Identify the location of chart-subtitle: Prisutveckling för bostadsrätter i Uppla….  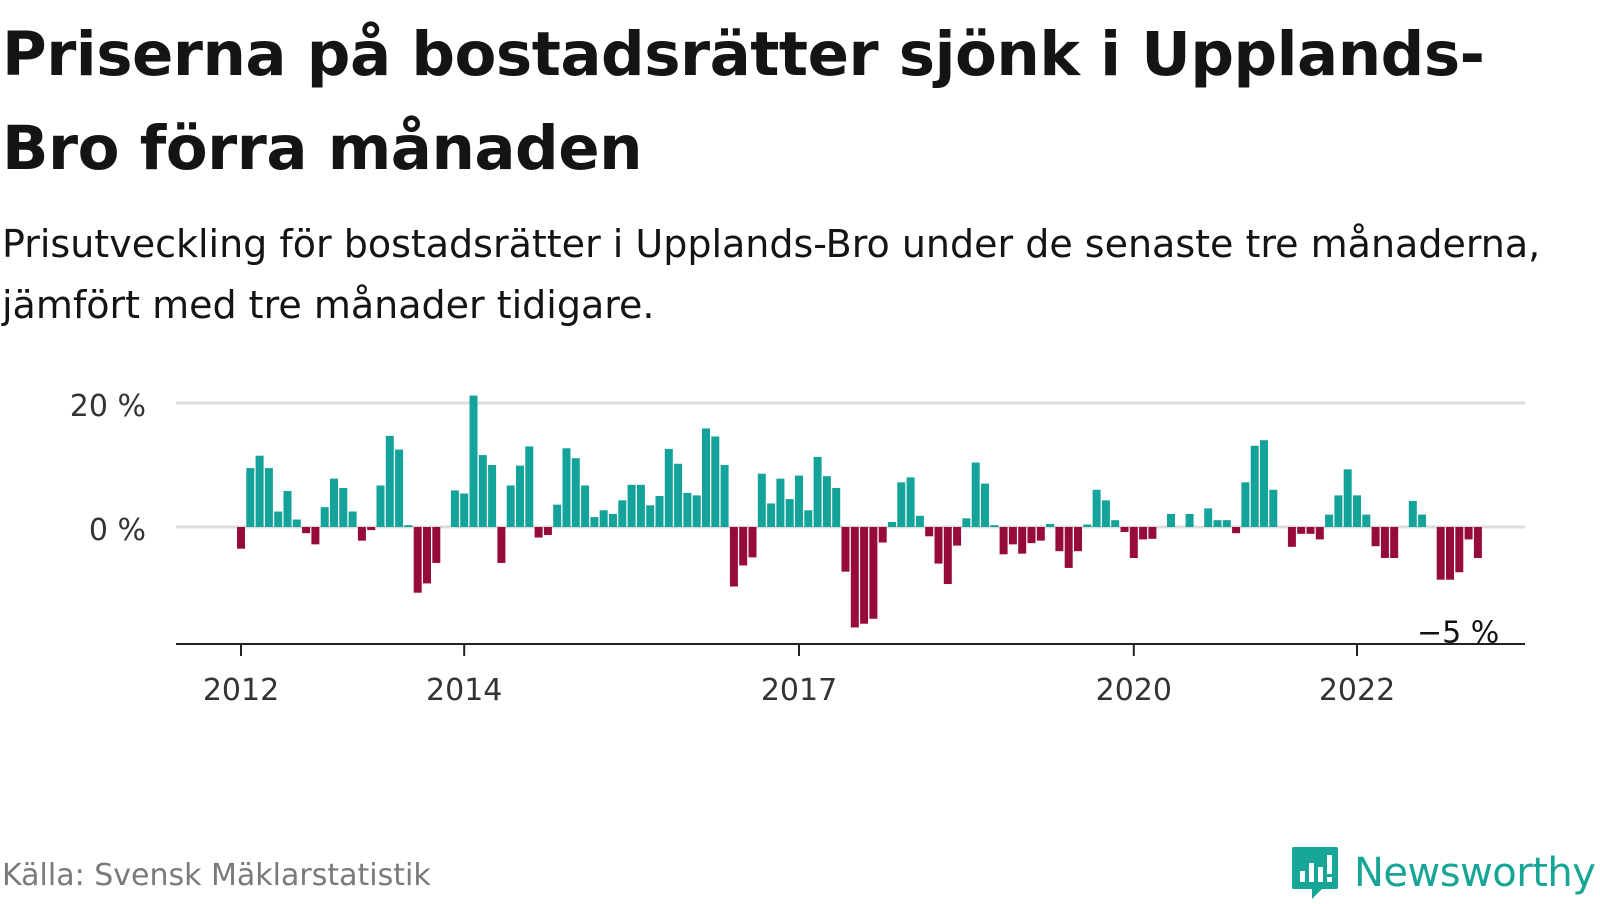
(771, 274).